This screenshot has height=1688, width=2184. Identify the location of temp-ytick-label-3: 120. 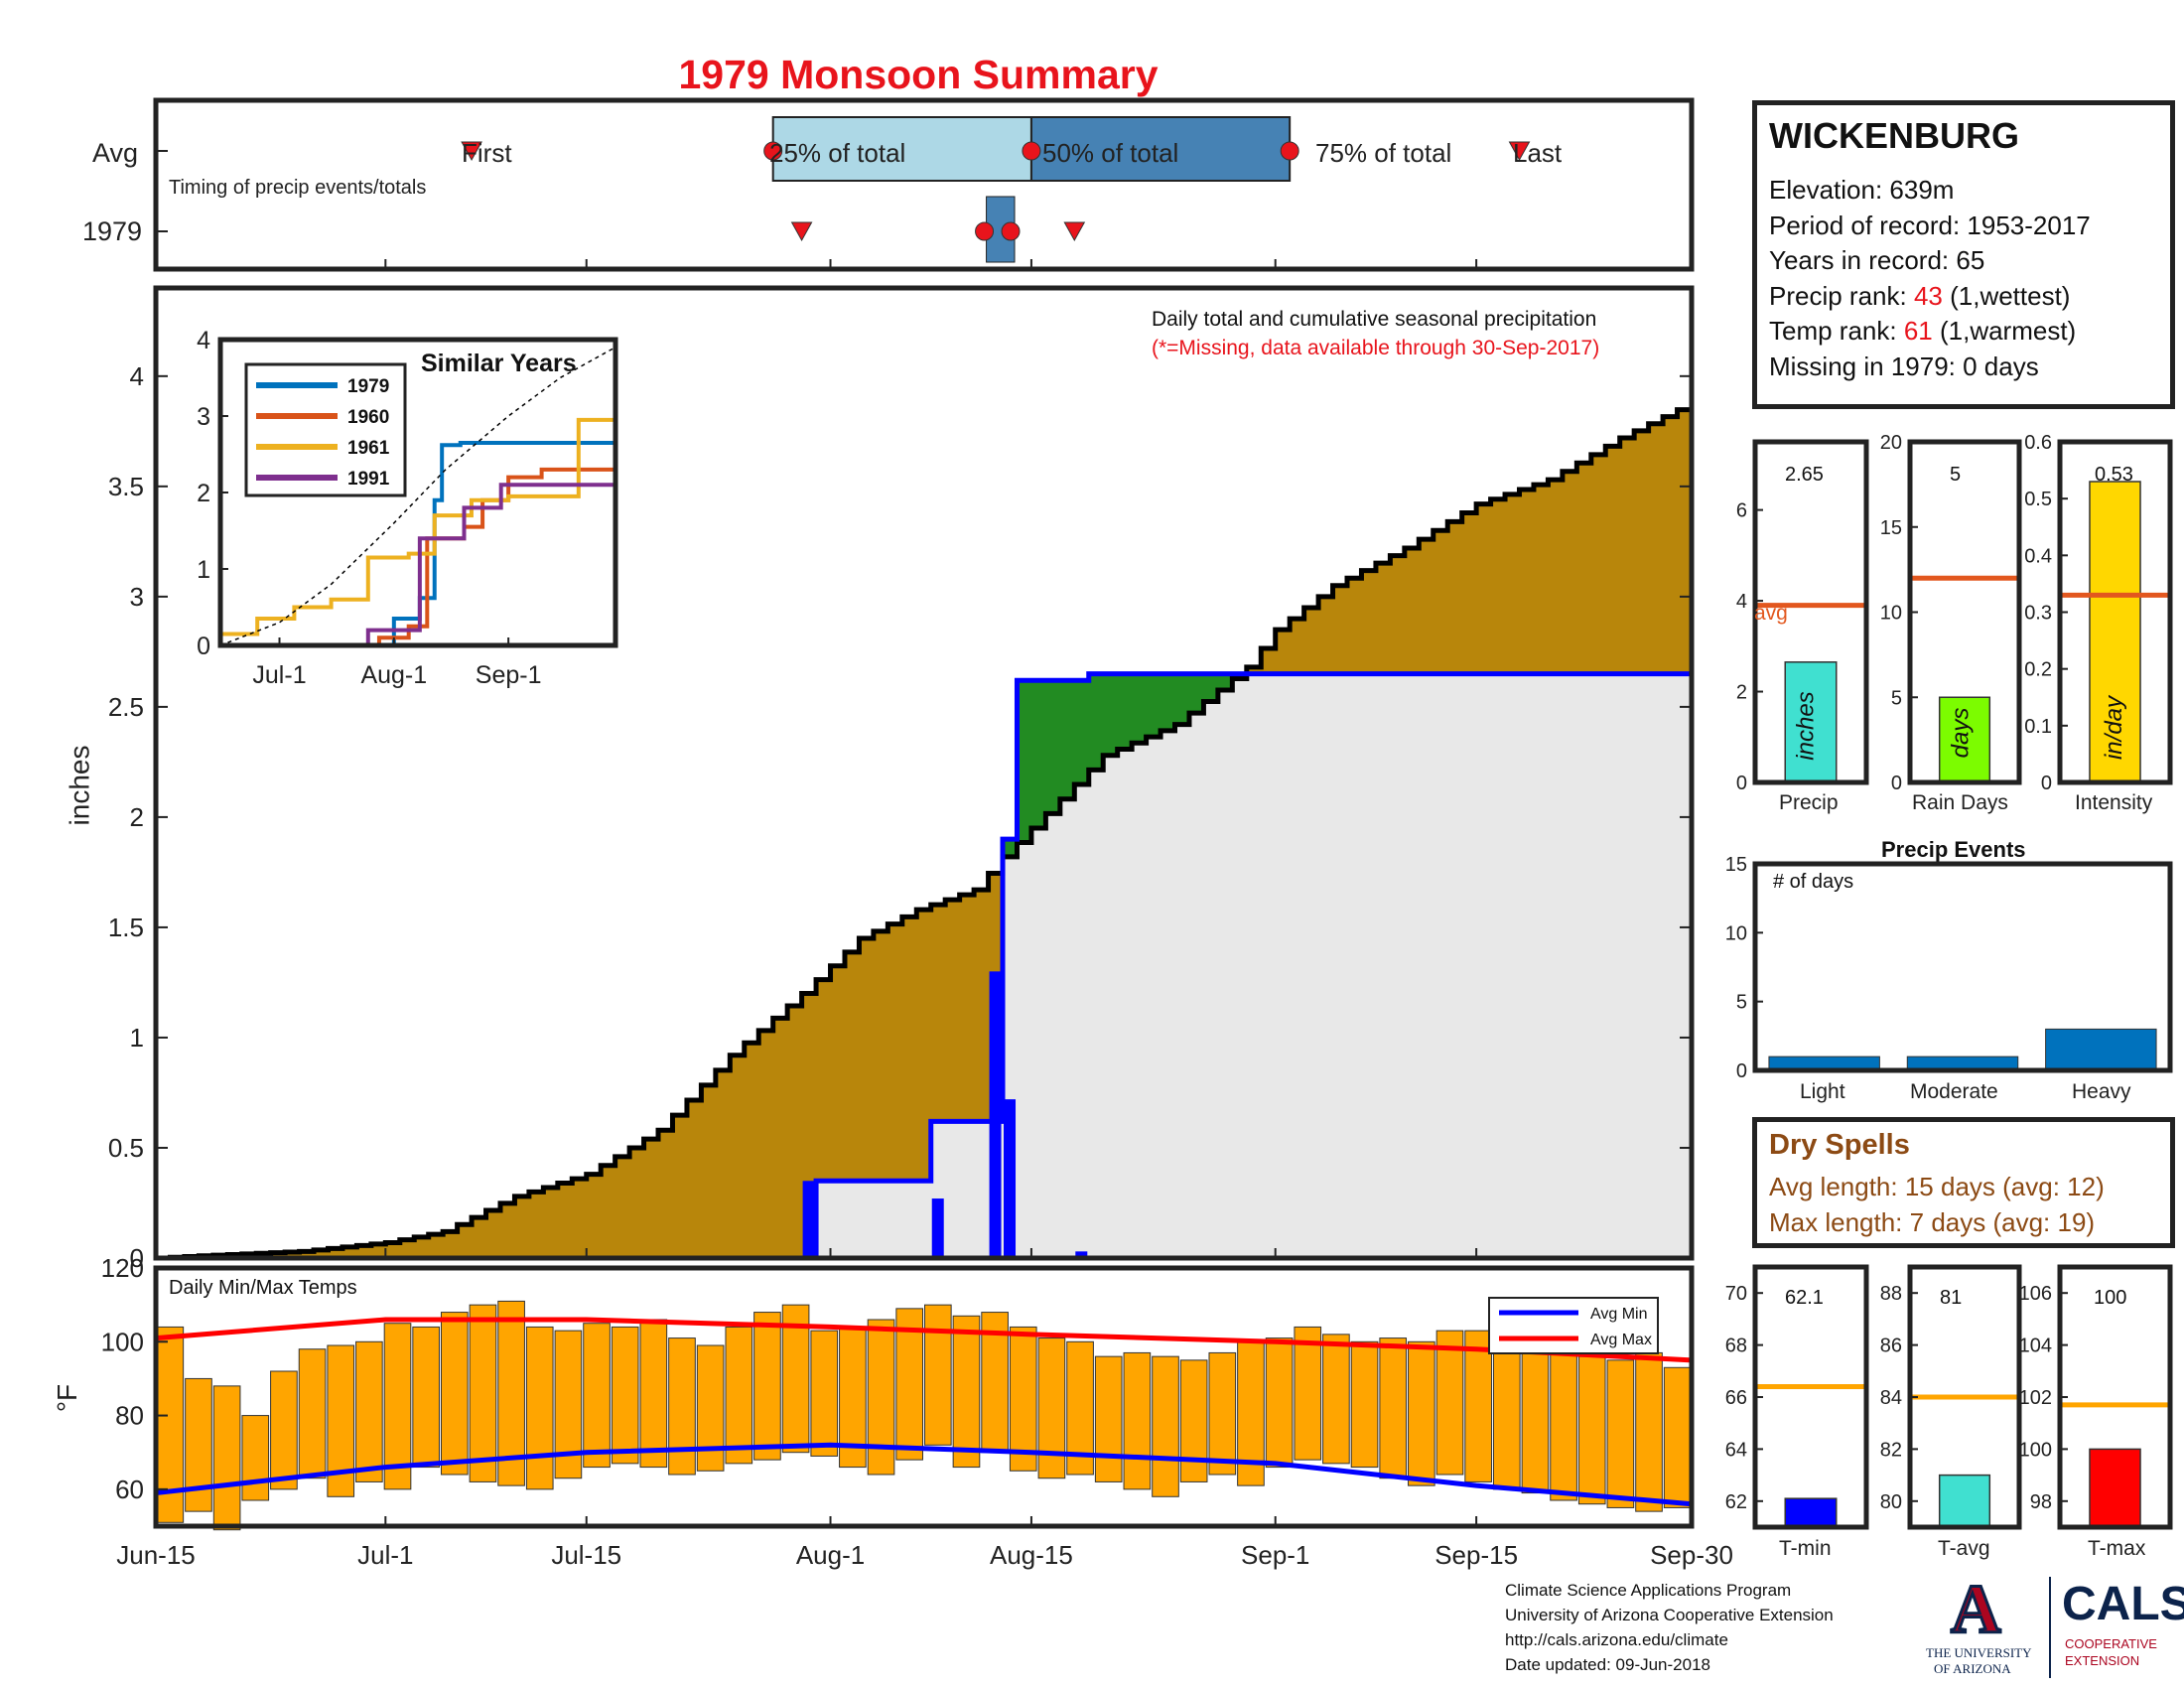
(122, 1268).